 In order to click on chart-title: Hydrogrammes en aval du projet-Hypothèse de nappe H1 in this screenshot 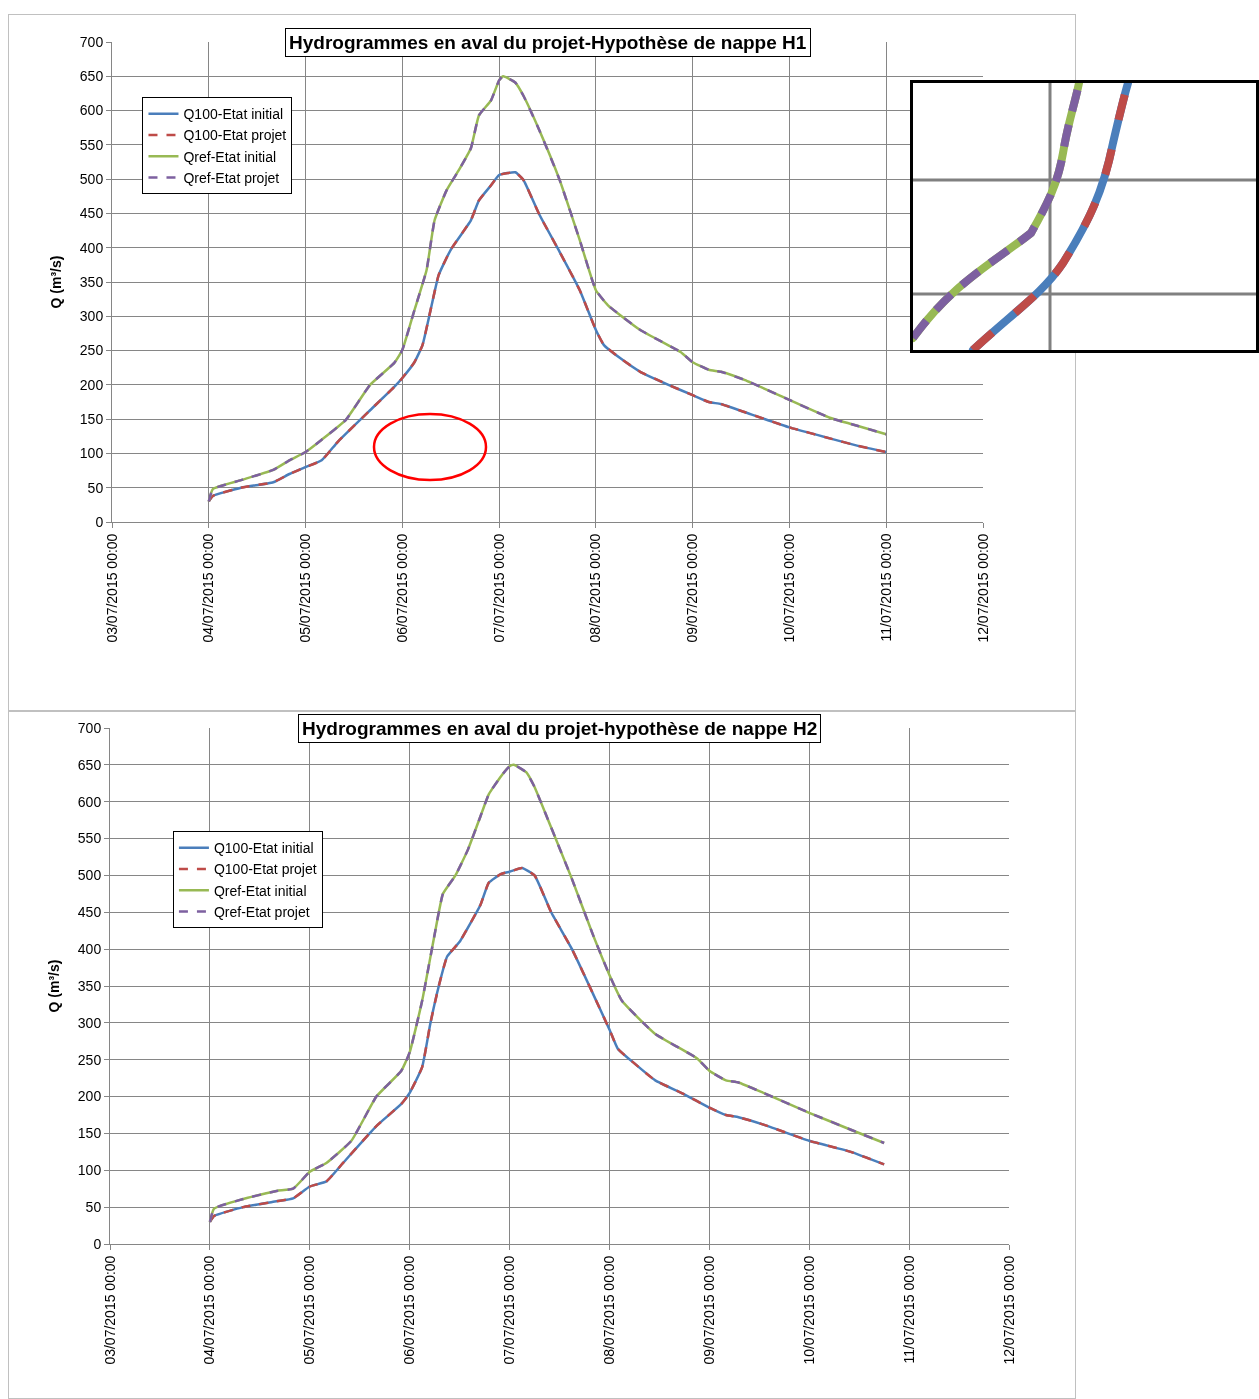, I will do `click(548, 42)`.